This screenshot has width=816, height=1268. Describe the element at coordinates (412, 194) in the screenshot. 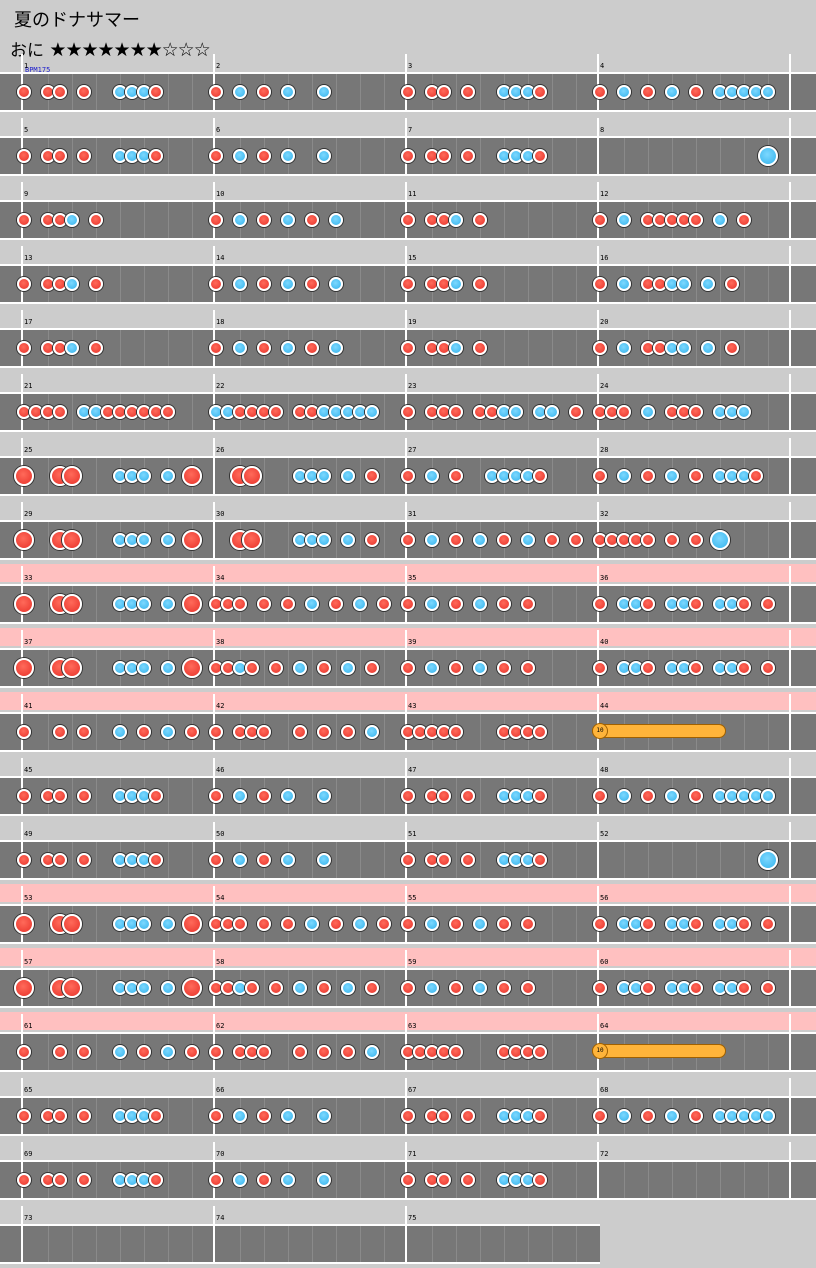

I see `measure-number: 11` at that location.